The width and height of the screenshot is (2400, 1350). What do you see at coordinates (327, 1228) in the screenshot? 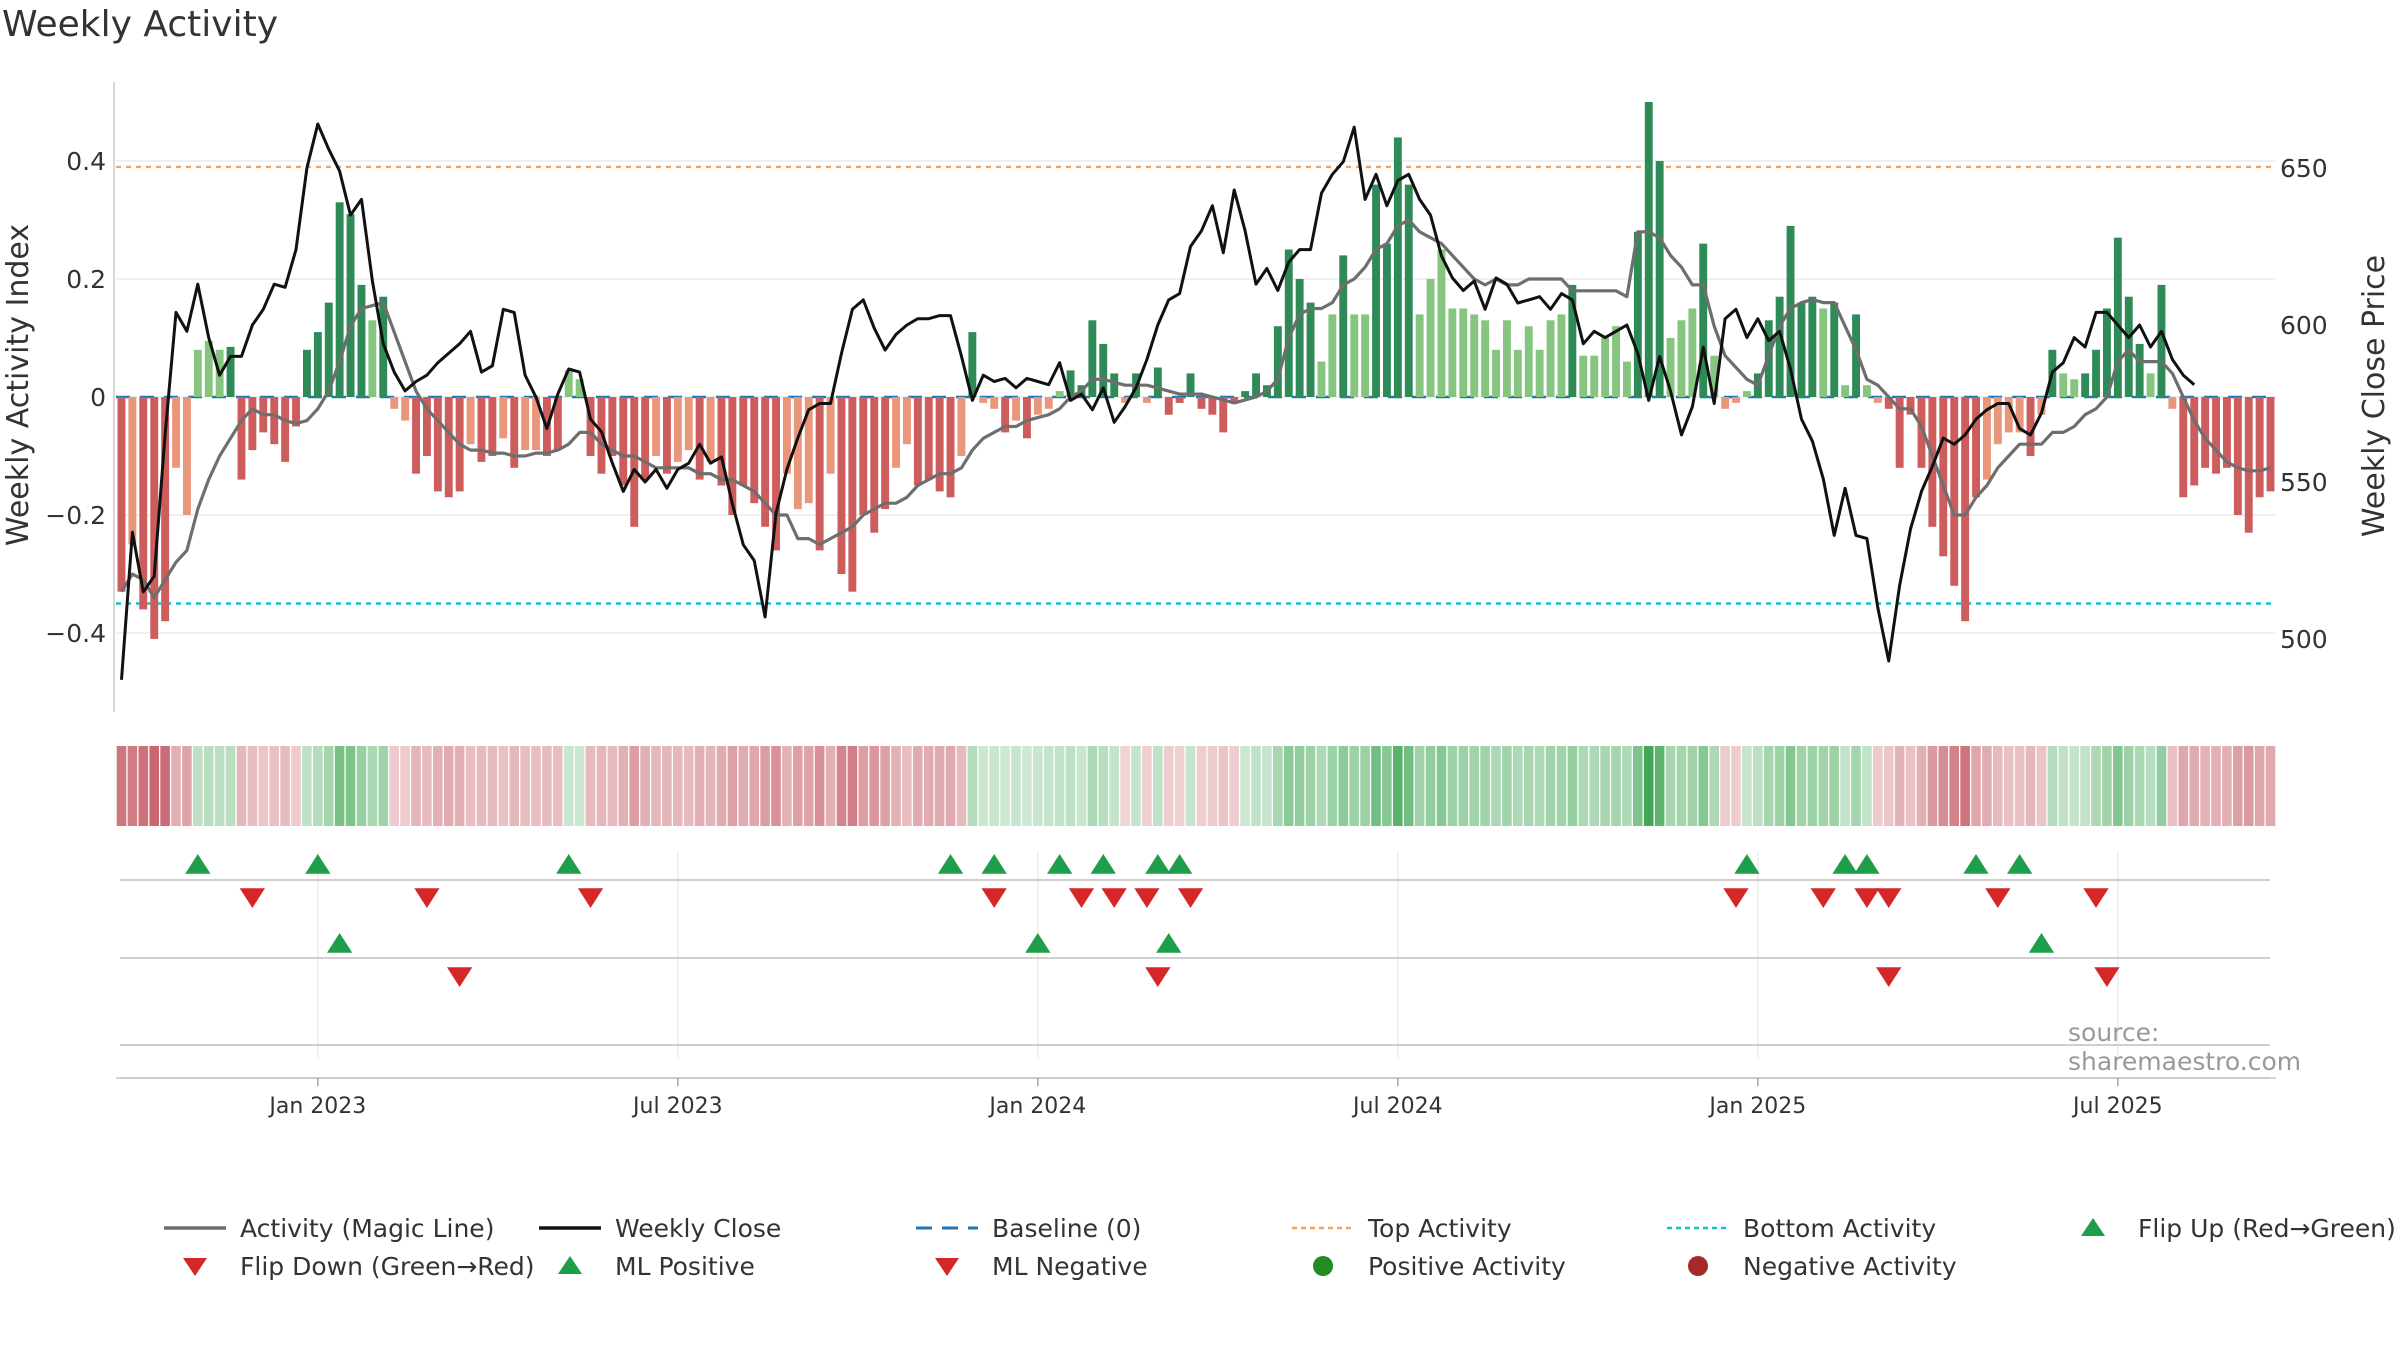
I see `legend-item: Activity (Magic Line)` at bounding box center [327, 1228].